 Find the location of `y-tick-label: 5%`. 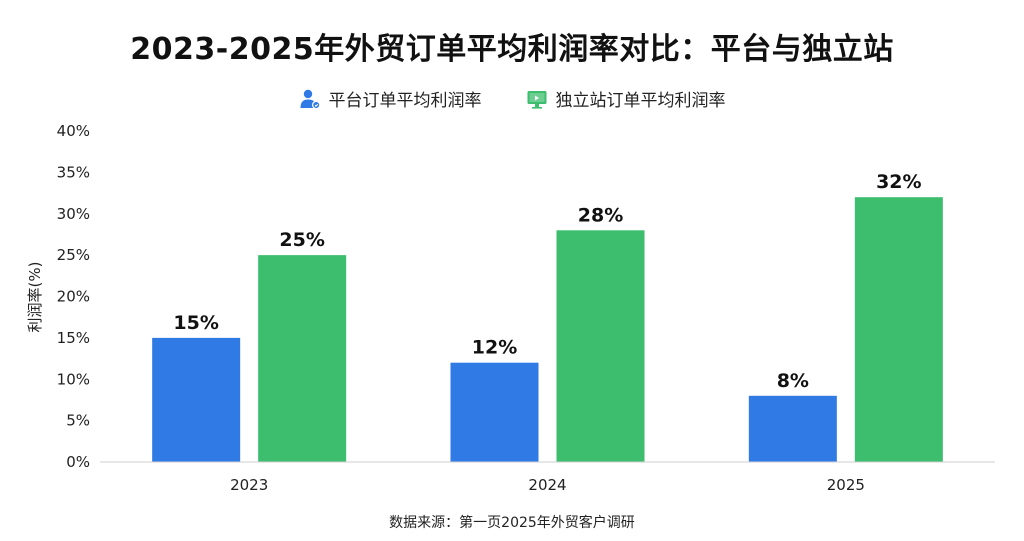

y-tick-label: 5% is located at coordinates (78, 421).